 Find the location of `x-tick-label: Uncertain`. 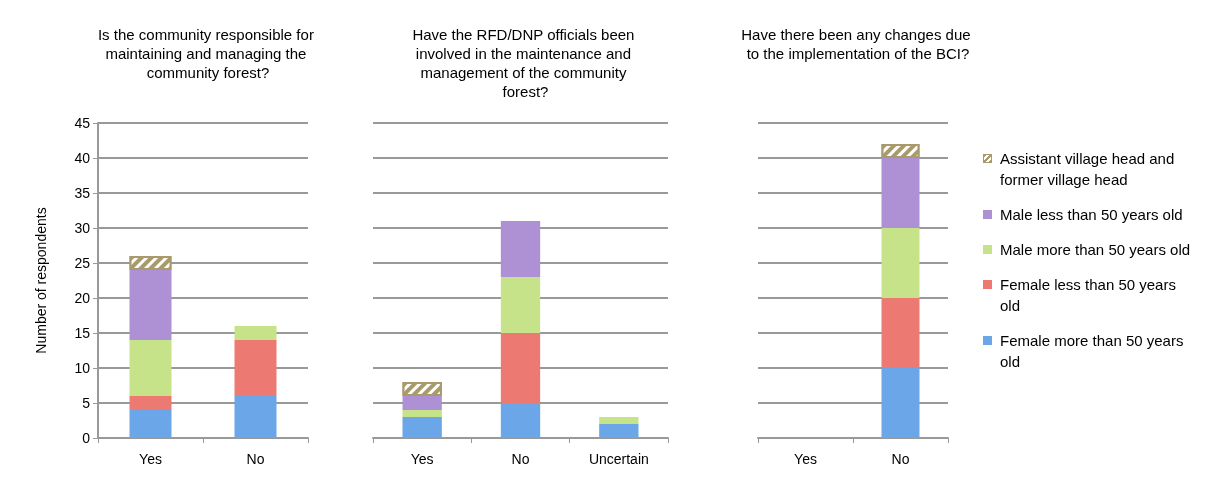

x-tick-label: Uncertain is located at coordinates (618, 459).